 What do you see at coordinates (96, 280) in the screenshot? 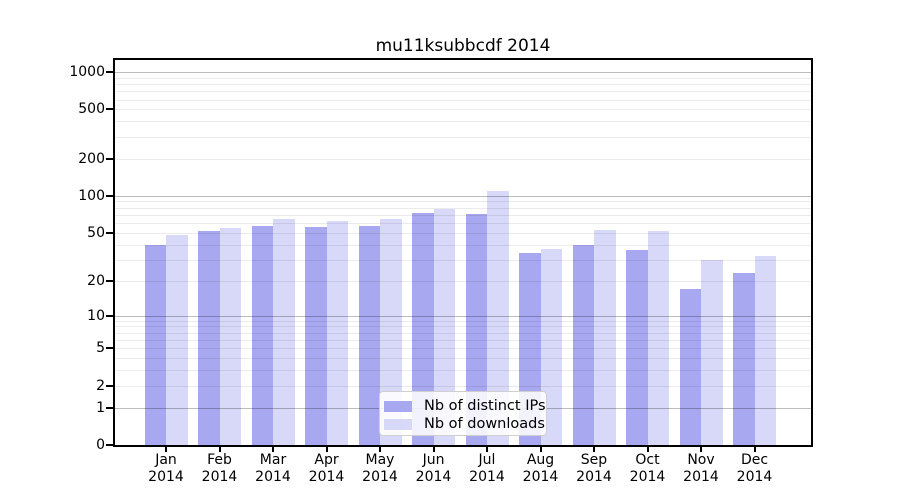
I see `y-tick-label: 20` at bounding box center [96, 280].